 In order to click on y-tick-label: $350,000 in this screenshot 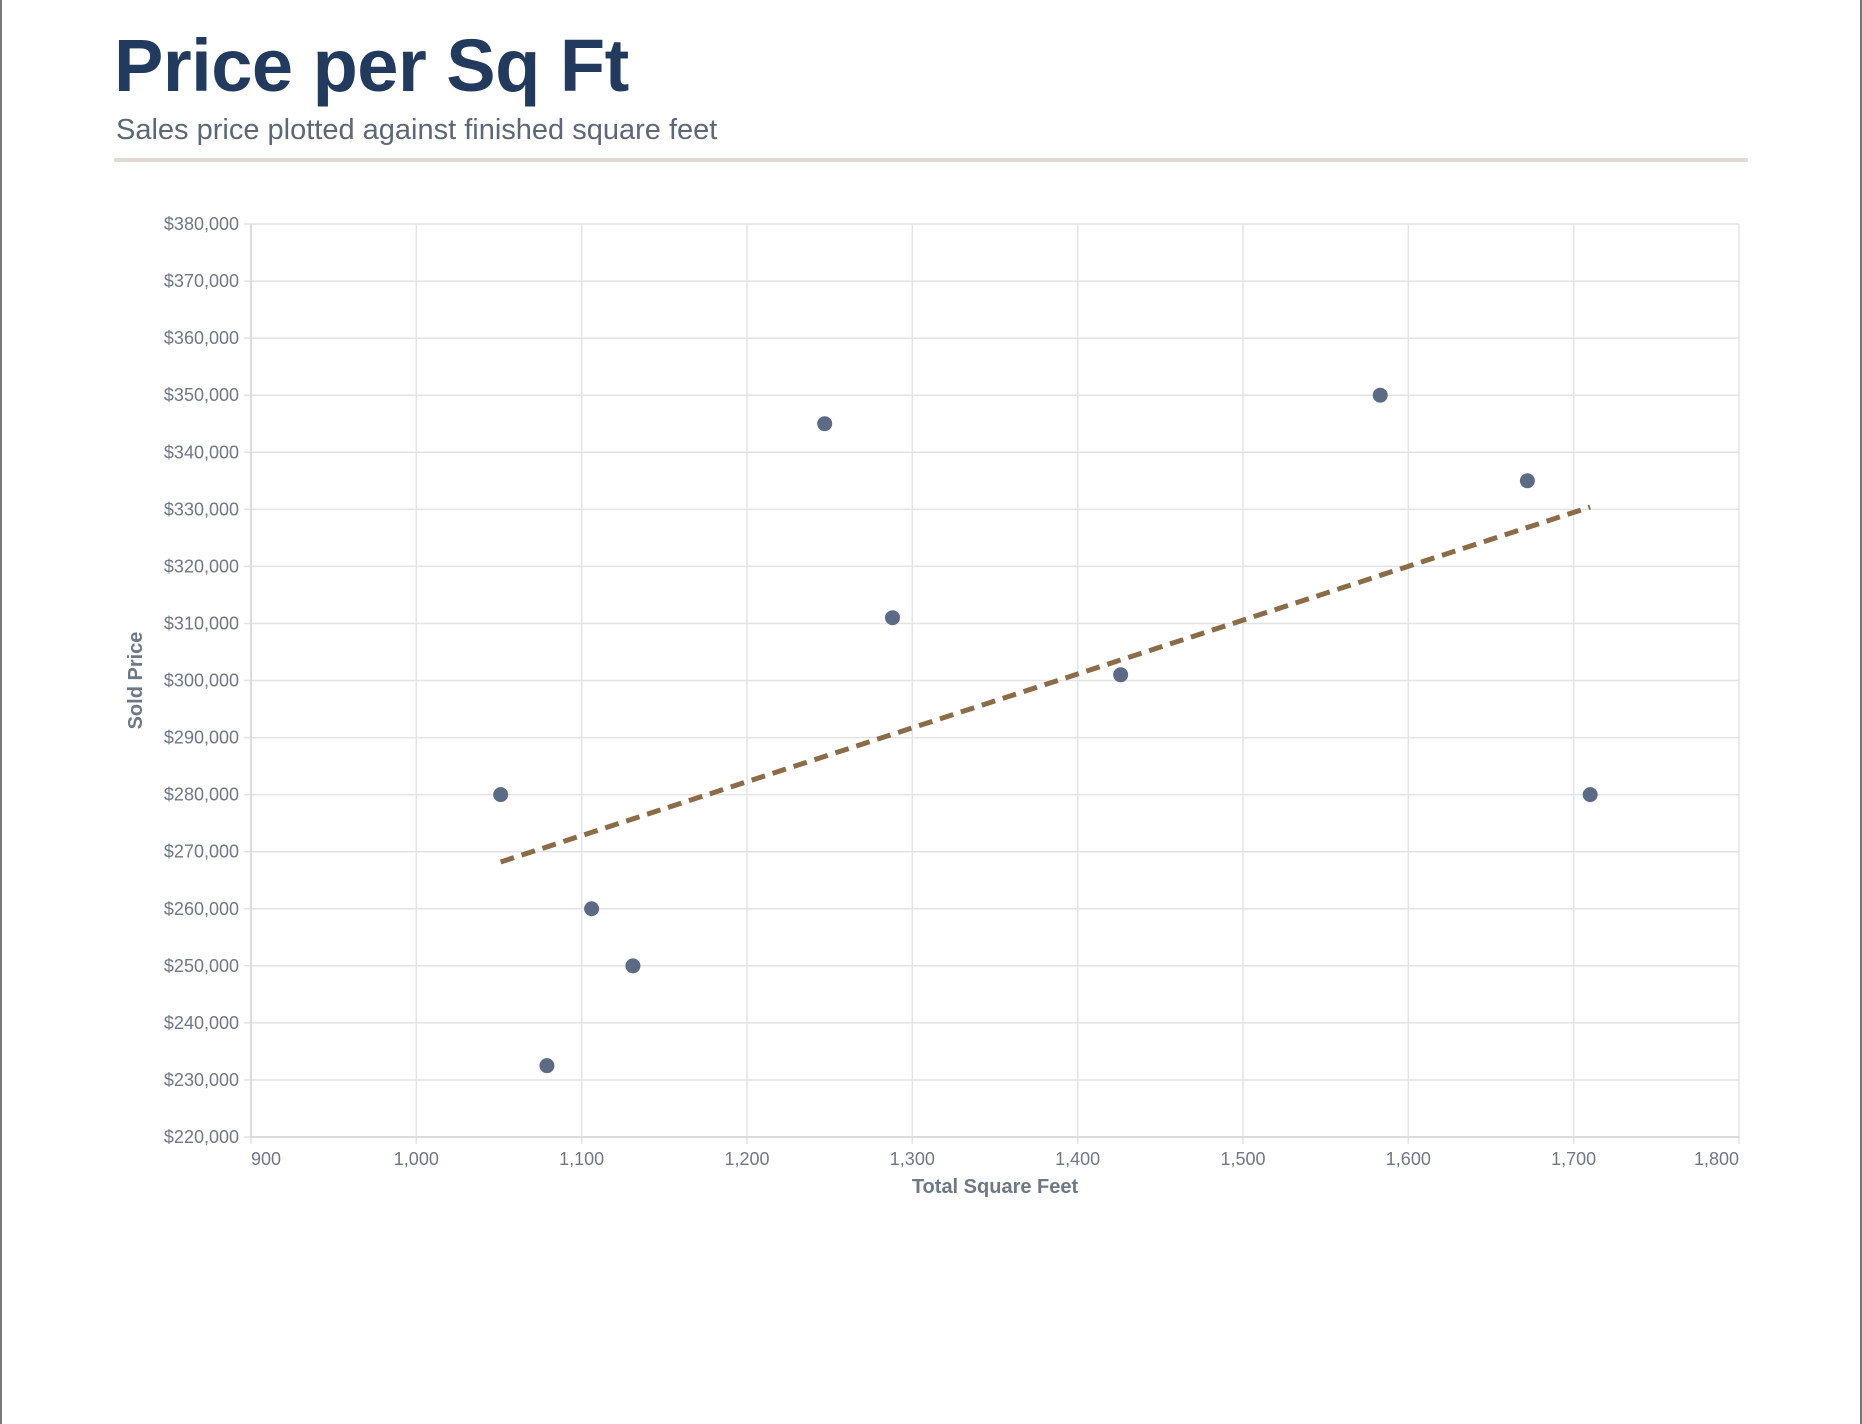, I will do `click(201, 395)`.